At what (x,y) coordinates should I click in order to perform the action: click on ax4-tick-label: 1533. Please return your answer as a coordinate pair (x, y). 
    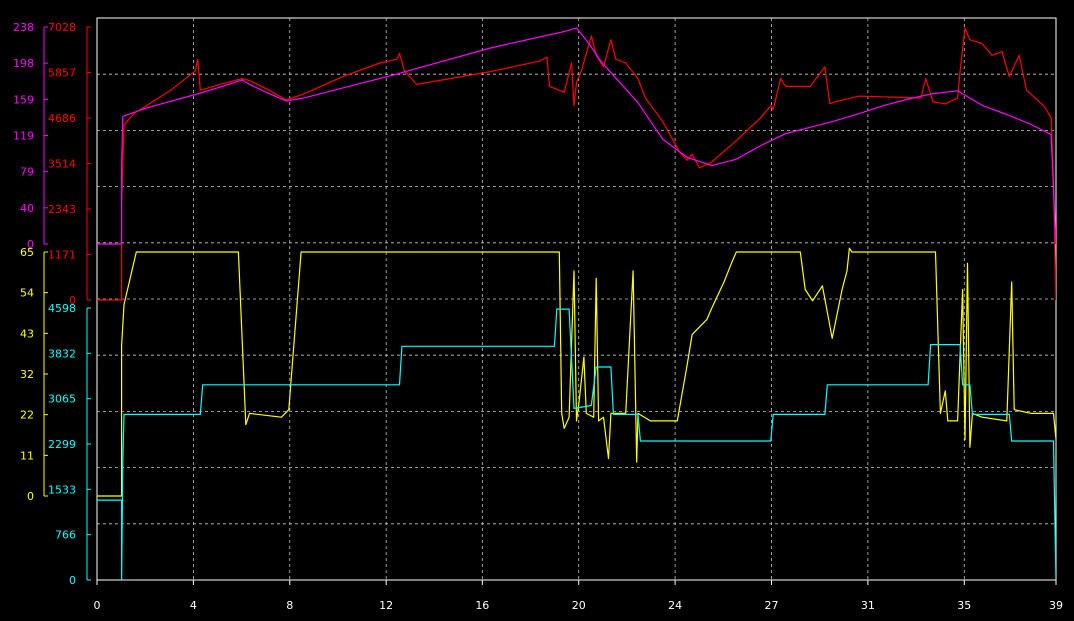
    Looking at the image, I should click on (62, 489).